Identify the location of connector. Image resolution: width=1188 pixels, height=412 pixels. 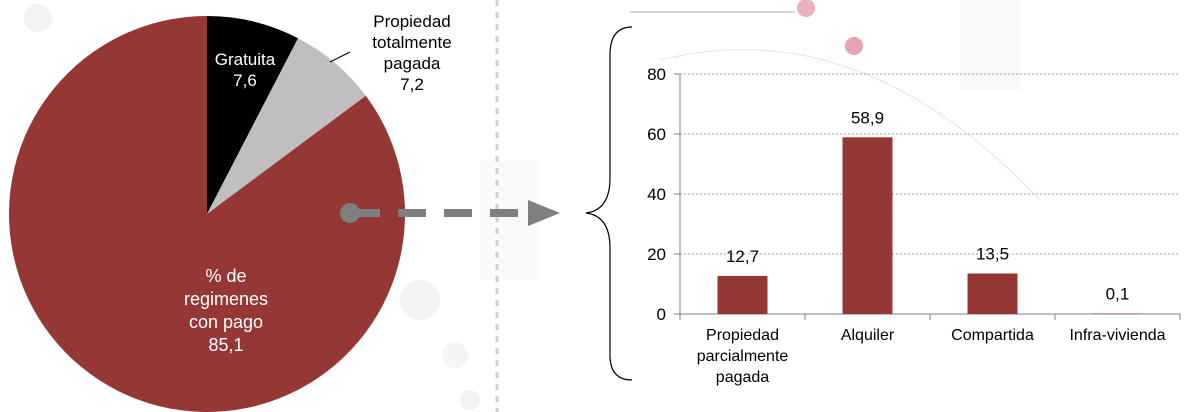
(450, 213).